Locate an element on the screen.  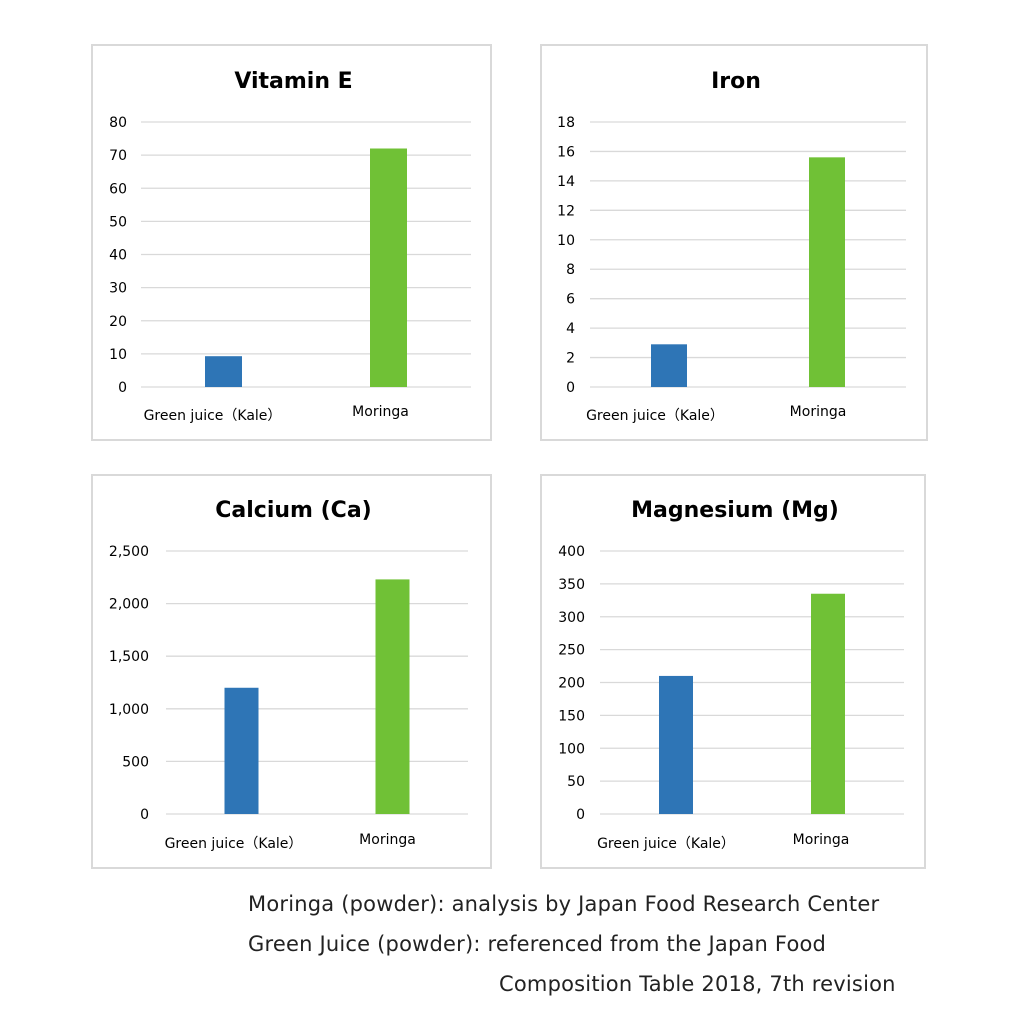
y-tick-label: 250 is located at coordinates (571, 651).